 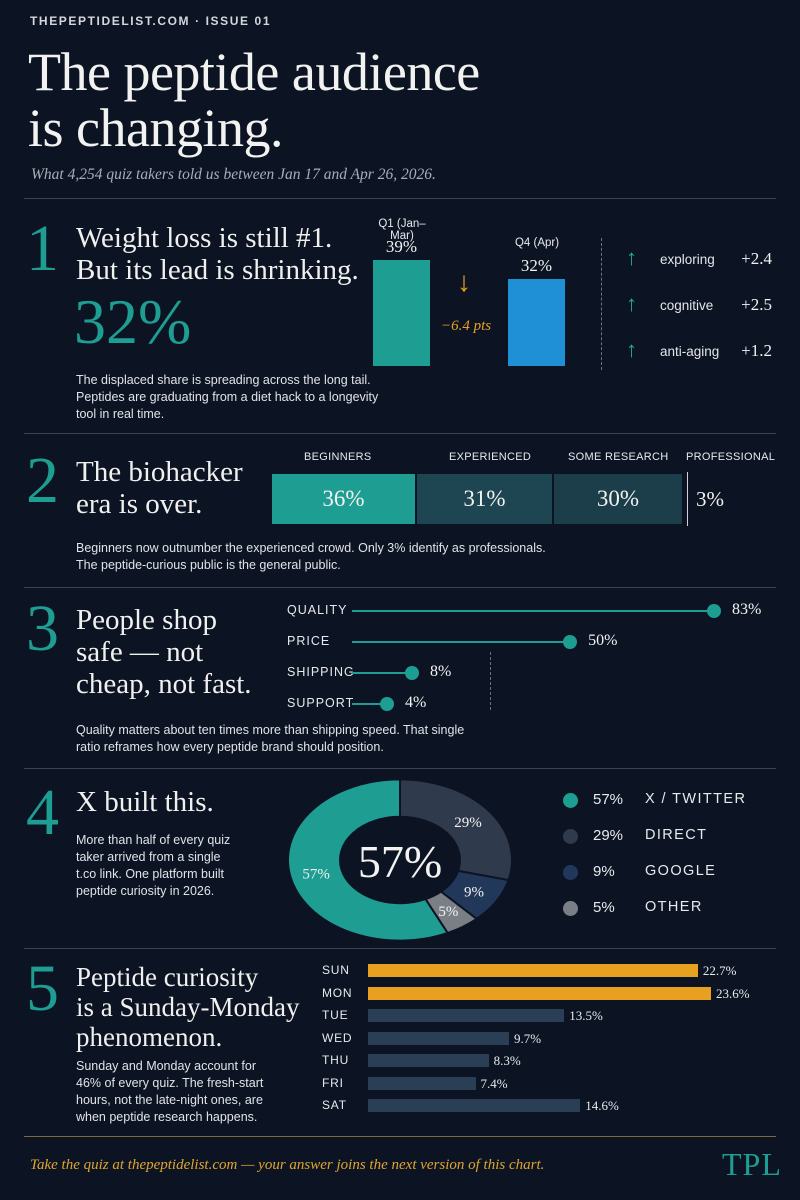 I want to click on donut-slice-label: 57%, so click(x=316, y=875).